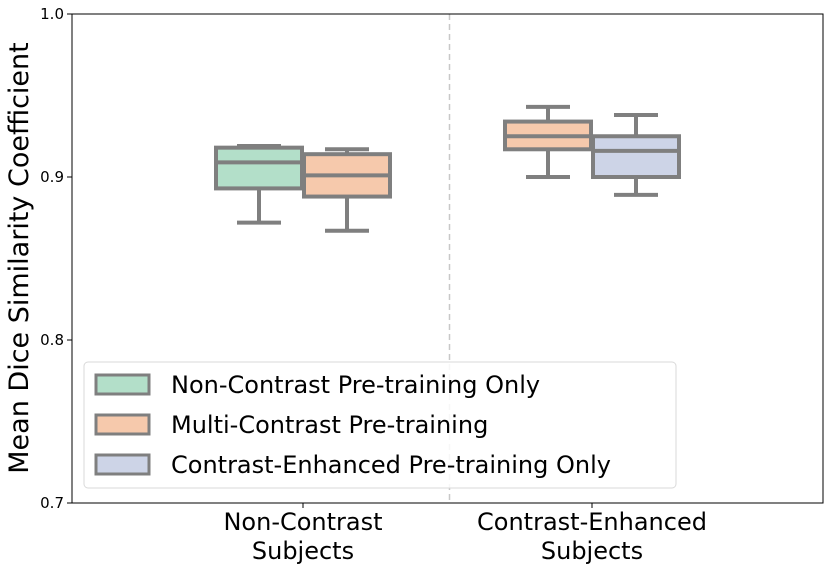 Image resolution: width=831 pixels, height=572 pixels. What do you see at coordinates (52, 14) in the screenshot?
I see `y-tick-label: 1.0` at bounding box center [52, 14].